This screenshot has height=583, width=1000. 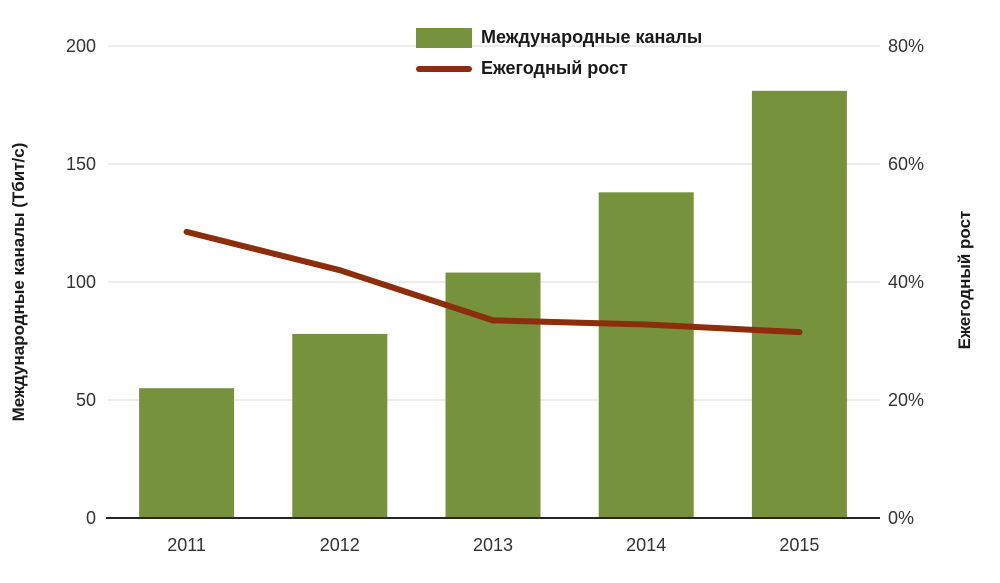 I want to click on left-axis-tick-label: 100, so click(x=81, y=282).